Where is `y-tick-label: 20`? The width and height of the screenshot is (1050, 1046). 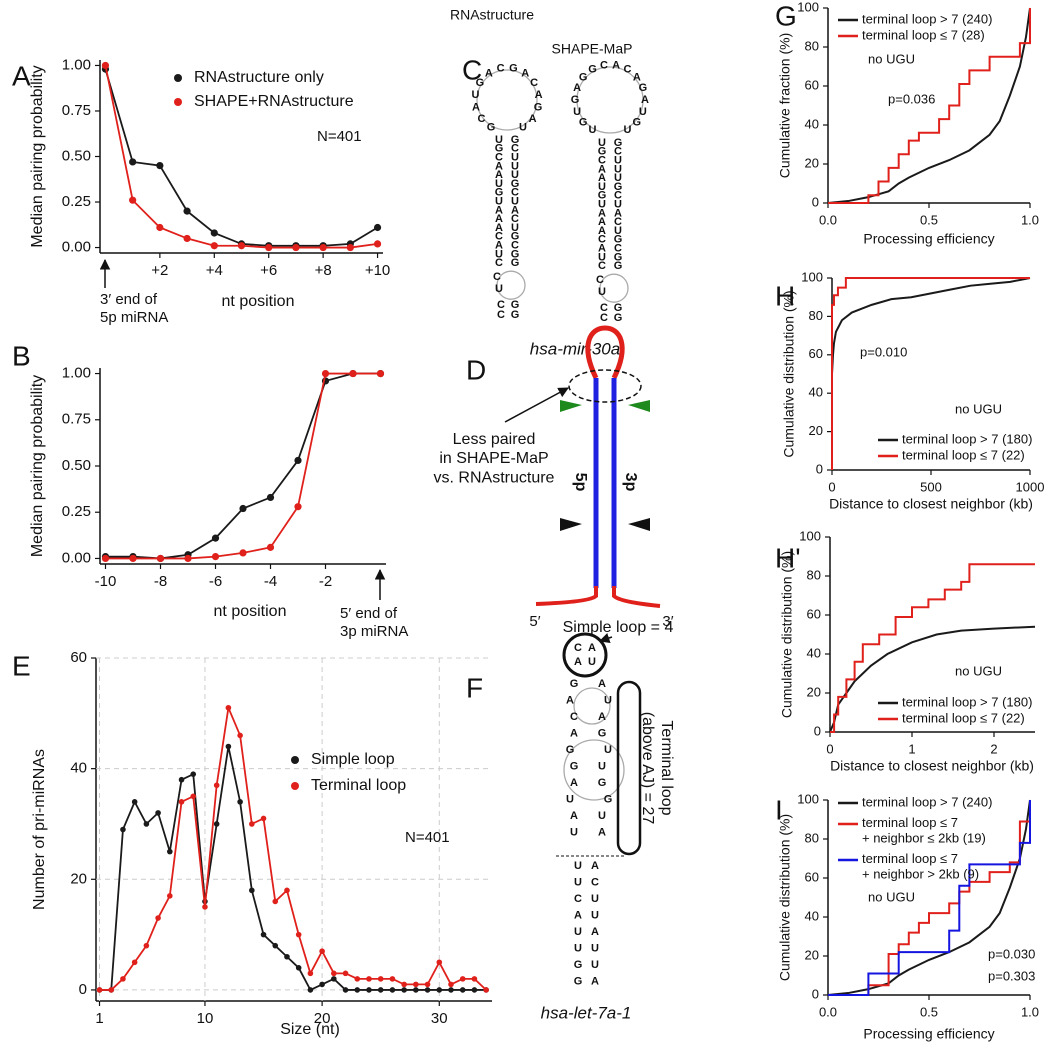
y-tick-label: 20 is located at coordinates (814, 691).